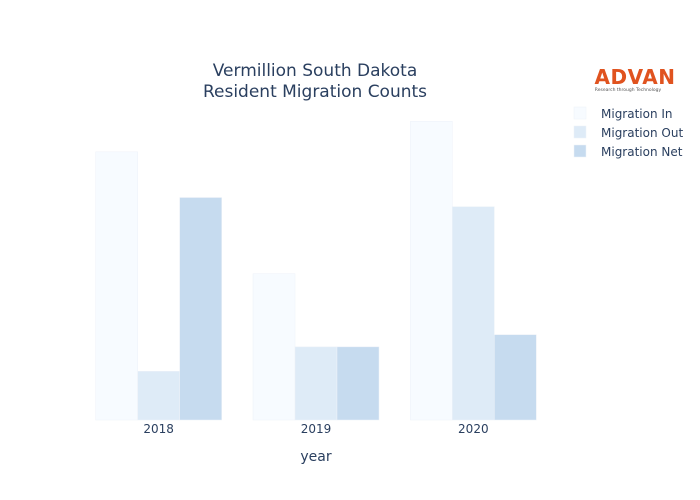  What do you see at coordinates (158, 429) in the screenshot?
I see `x-tick-label-2018: 2018` at bounding box center [158, 429].